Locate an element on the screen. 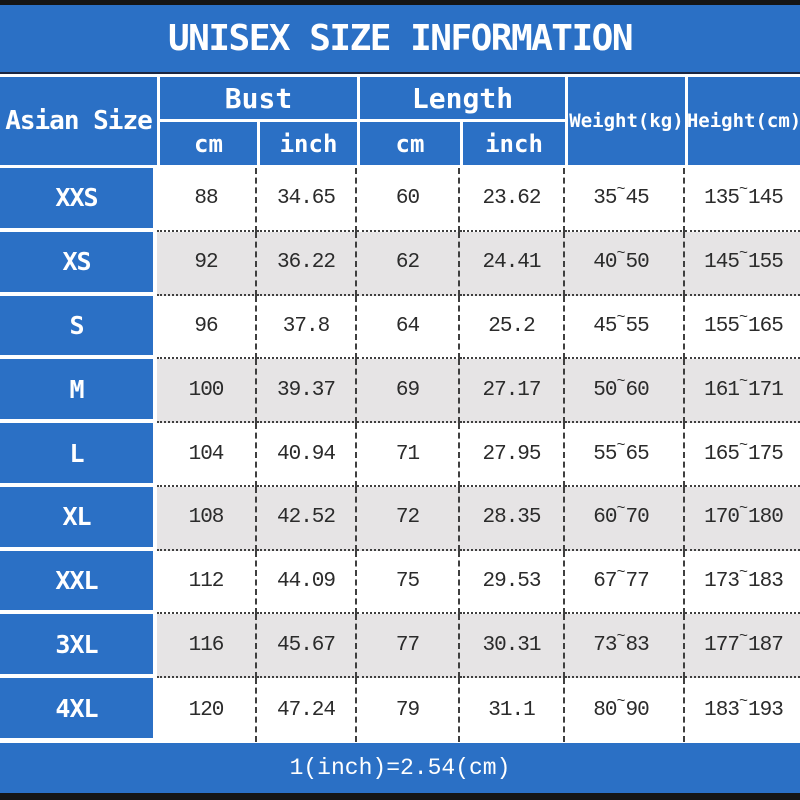 The height and width of the screenshot is (800, 800). height-min: 145 is located at coordinates (722, 263).